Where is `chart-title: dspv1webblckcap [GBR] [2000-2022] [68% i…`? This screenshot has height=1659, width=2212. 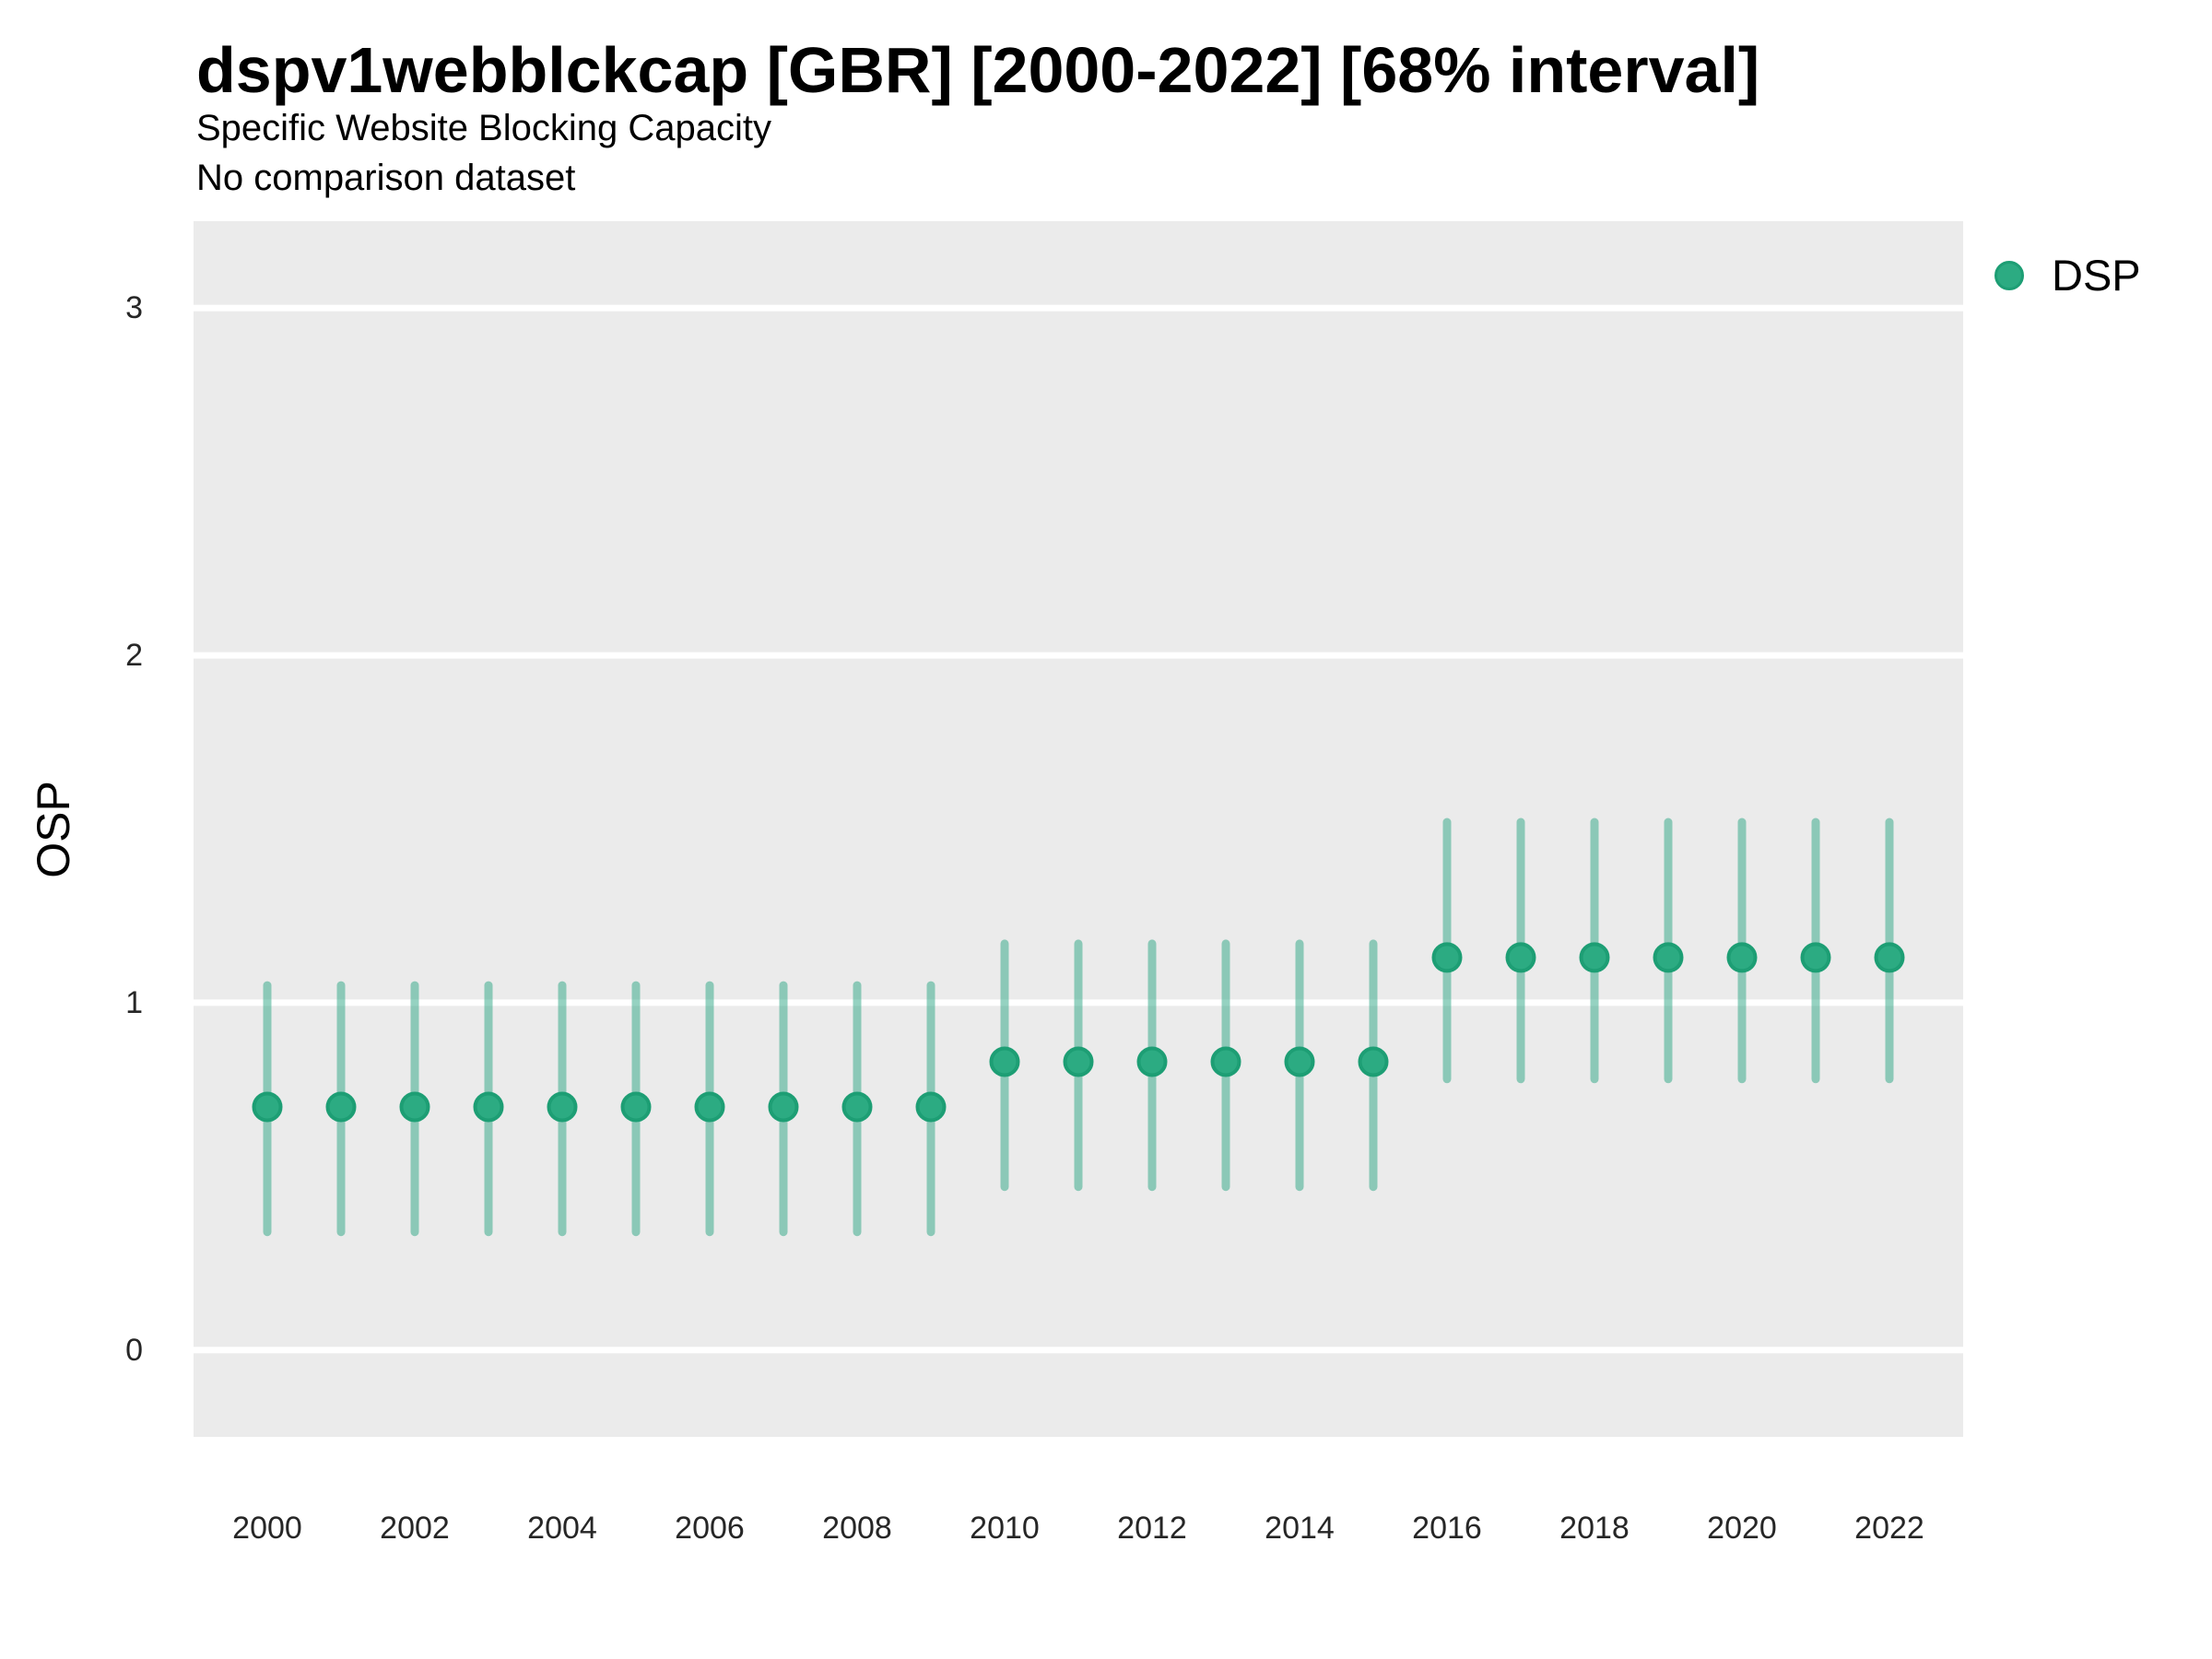 chart-title: dspv1webblckcap [GBR] [2000-2022] [68% i… is located at coordinates (978, 70).